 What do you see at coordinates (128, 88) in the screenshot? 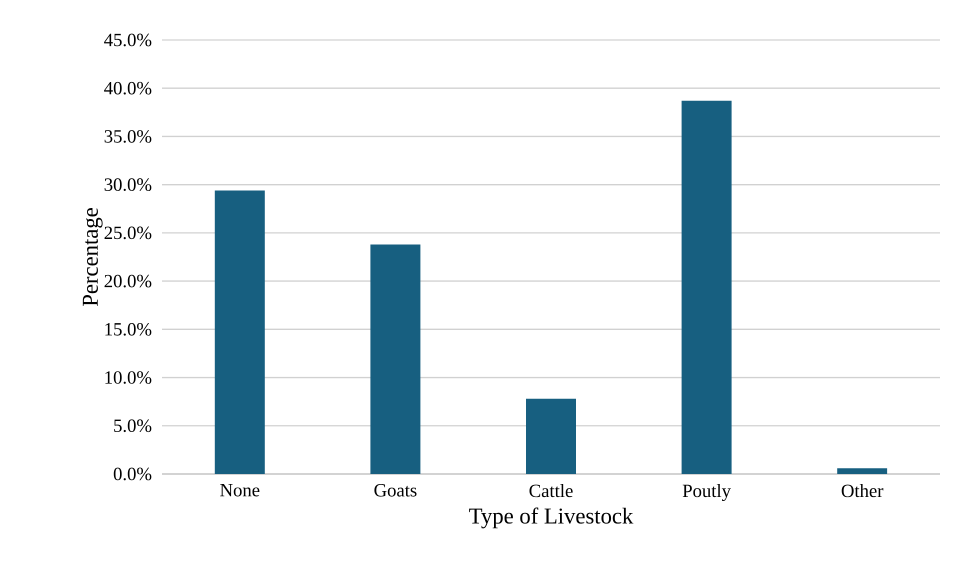
I see `y-tick-label: 40.0%` at bounding box center [128, 88].